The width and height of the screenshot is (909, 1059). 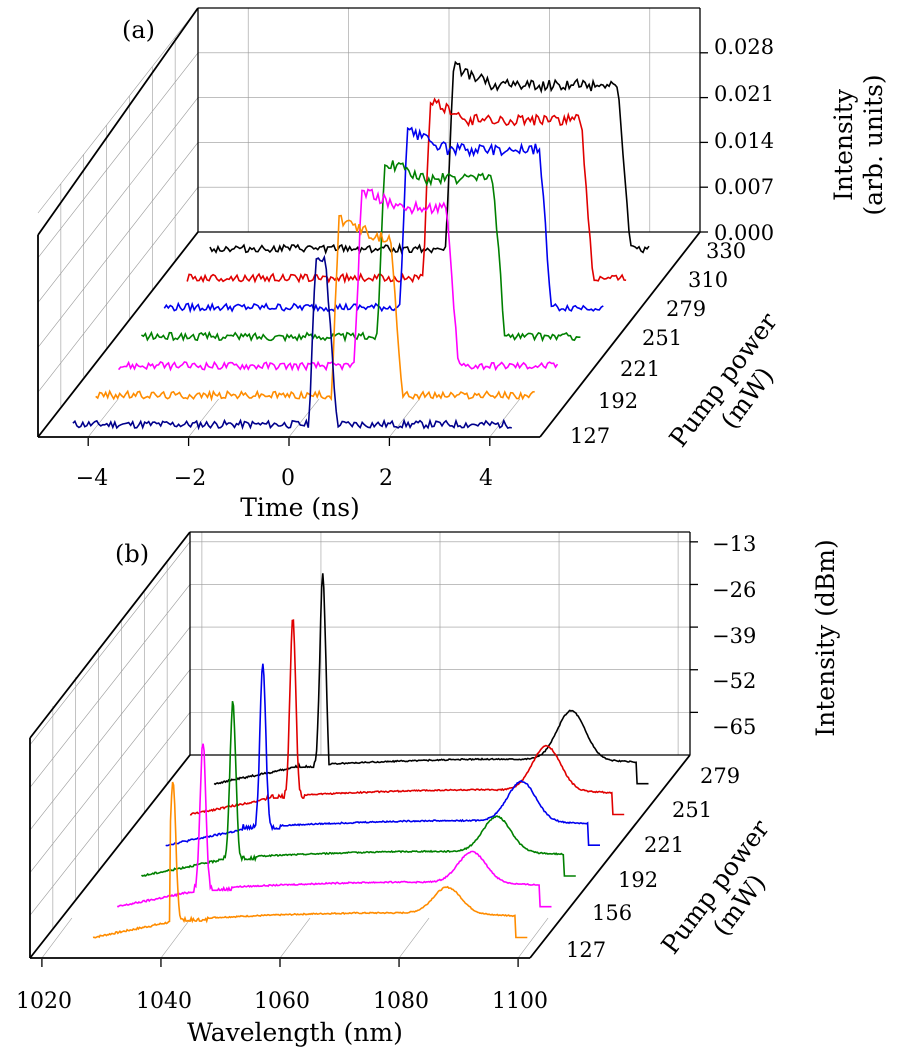 What do you see at coordinates (92, 478) in the screenshot?
I see `x-tick-label: −4` at bounding box center [92, 478].